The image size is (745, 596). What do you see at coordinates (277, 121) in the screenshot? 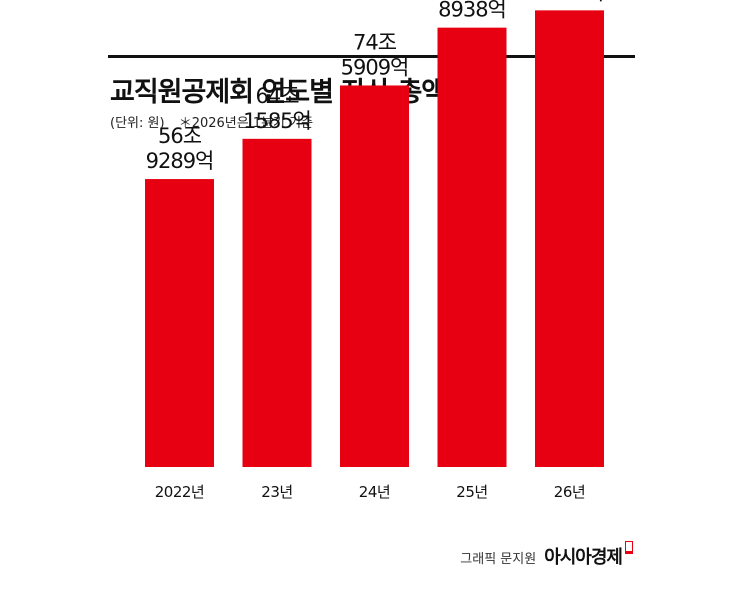
I see `bar-value-label-2-2: 1585억` at bounding box center [277, 121].